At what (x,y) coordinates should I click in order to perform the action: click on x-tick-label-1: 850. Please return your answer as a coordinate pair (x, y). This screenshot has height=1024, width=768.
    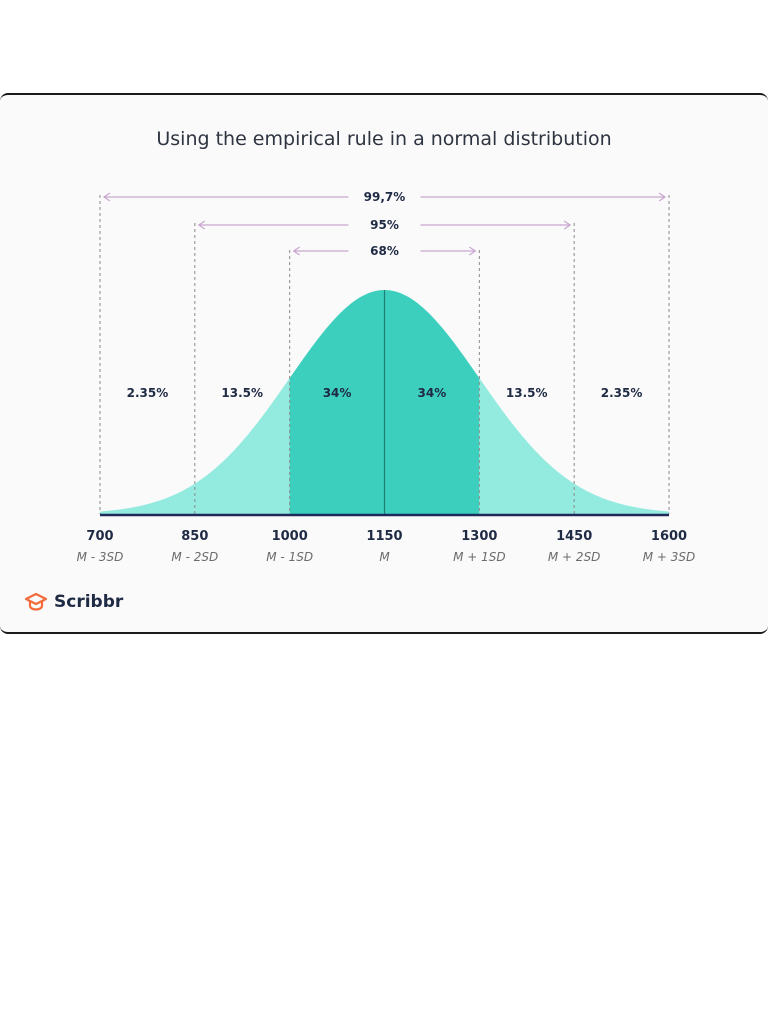
    Looking at the image, I should click on (194, 536).